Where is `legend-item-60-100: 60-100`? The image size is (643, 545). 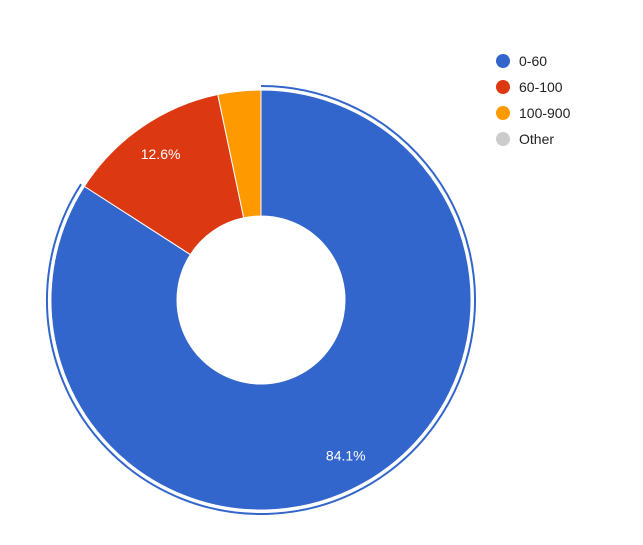
legend-item-60-100: 60-100 is located at coordinates (529, 87).